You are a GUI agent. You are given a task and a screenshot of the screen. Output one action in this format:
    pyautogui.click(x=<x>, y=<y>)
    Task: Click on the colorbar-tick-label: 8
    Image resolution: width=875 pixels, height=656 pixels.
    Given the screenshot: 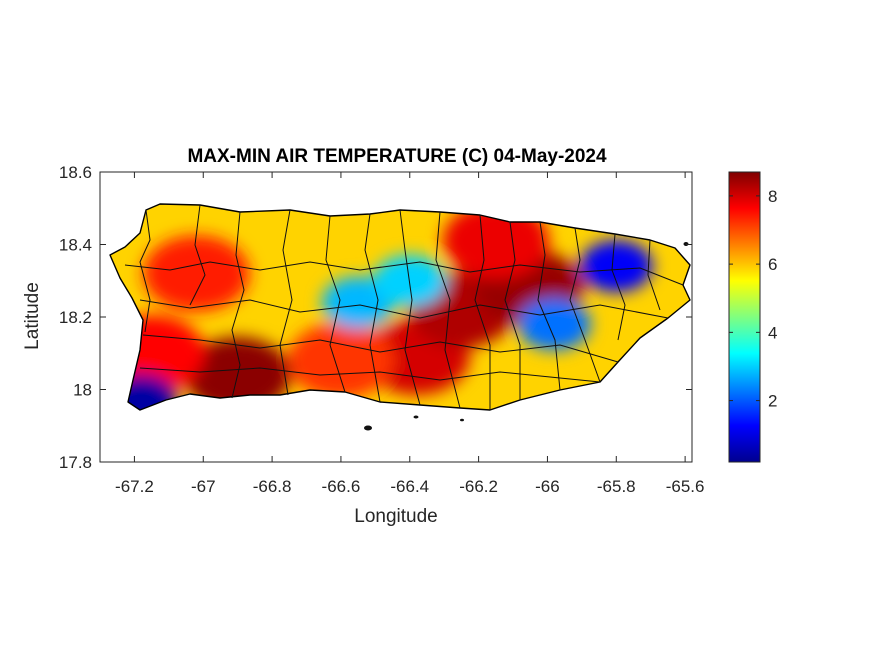 What is the action you would take?
    pyautogui.click(x=772, y=196)
    